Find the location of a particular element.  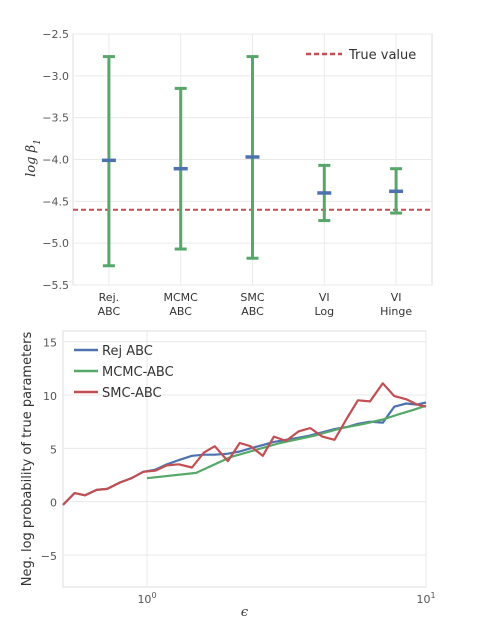

bottom-xlabel: ϵ is located at coordinates (245, 612).